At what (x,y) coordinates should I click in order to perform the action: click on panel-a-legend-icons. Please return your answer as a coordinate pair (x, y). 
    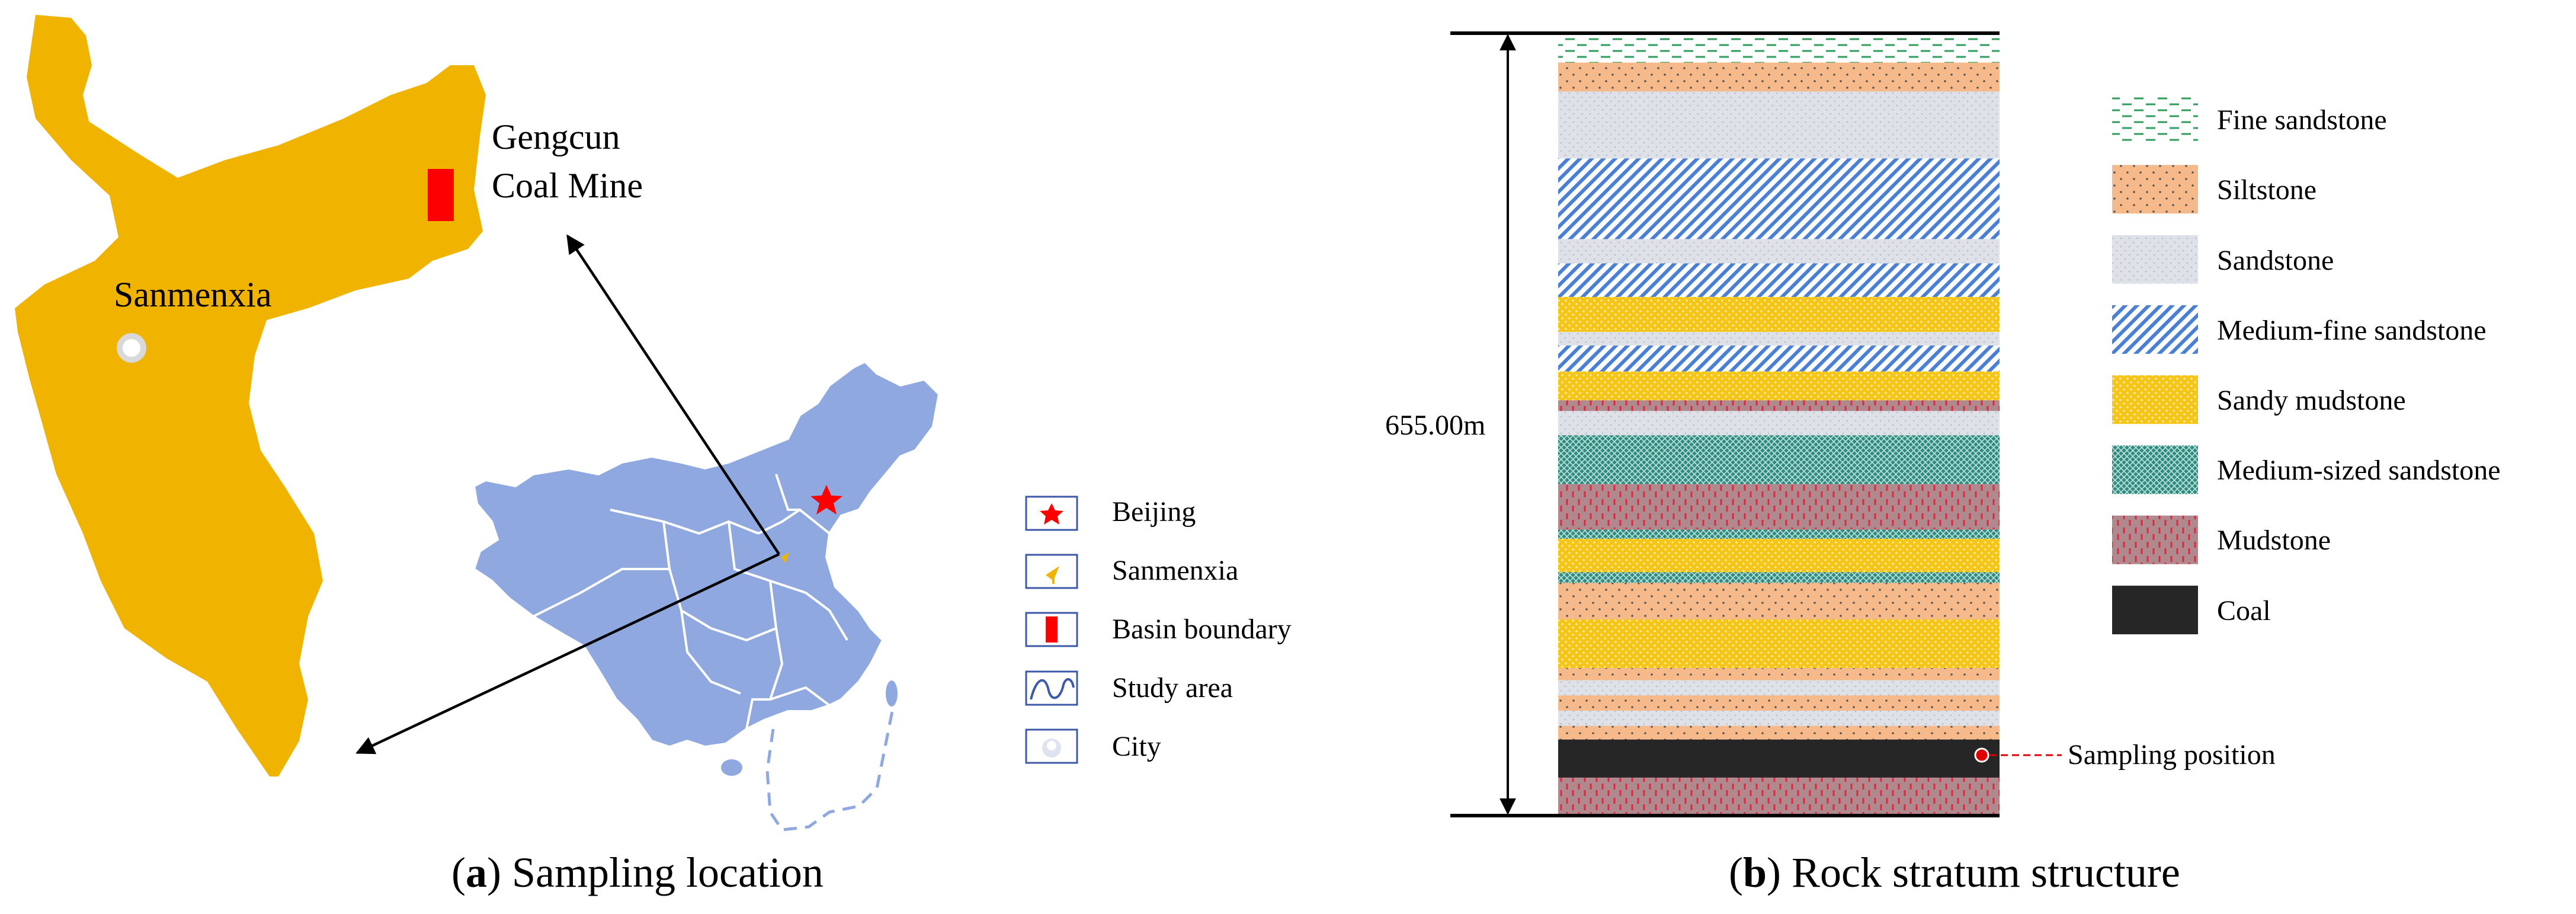
    Looking at the image, I should click on (1051, 630).